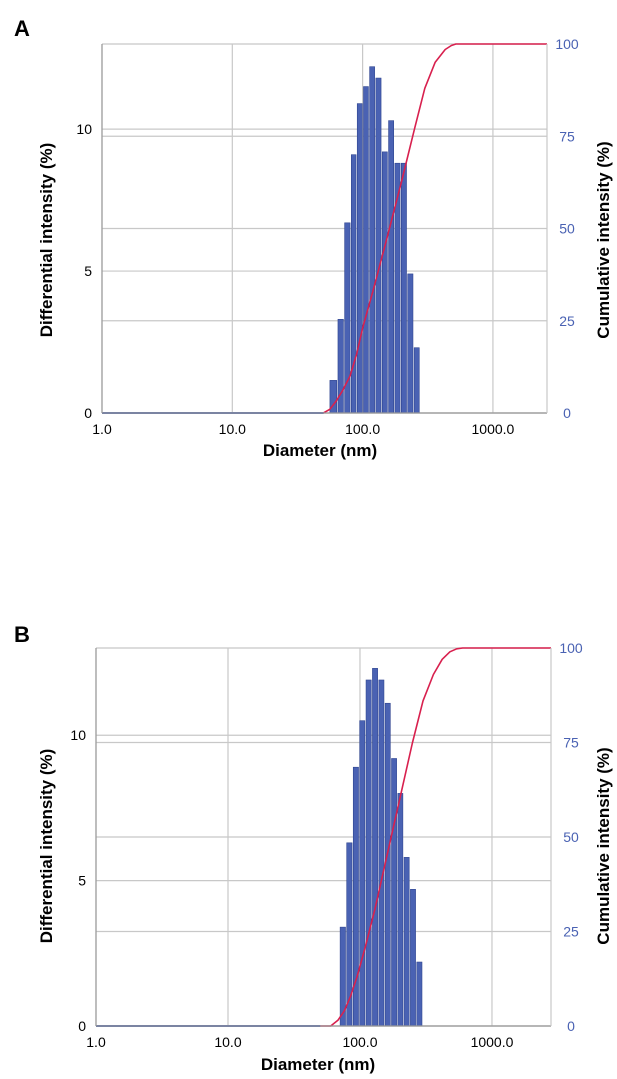 This screenshot has width=617, height=1079. What do you see at coordinates (22, 28) in the screenshot?
I see `panel-label: A` at bounding box center [22, 28].